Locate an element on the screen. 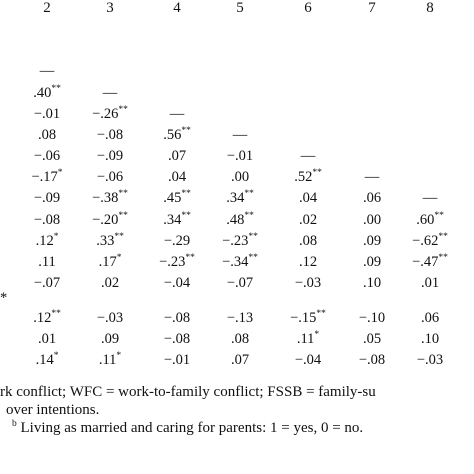  table-cell: −.15** is located at coordinates (308, 317).